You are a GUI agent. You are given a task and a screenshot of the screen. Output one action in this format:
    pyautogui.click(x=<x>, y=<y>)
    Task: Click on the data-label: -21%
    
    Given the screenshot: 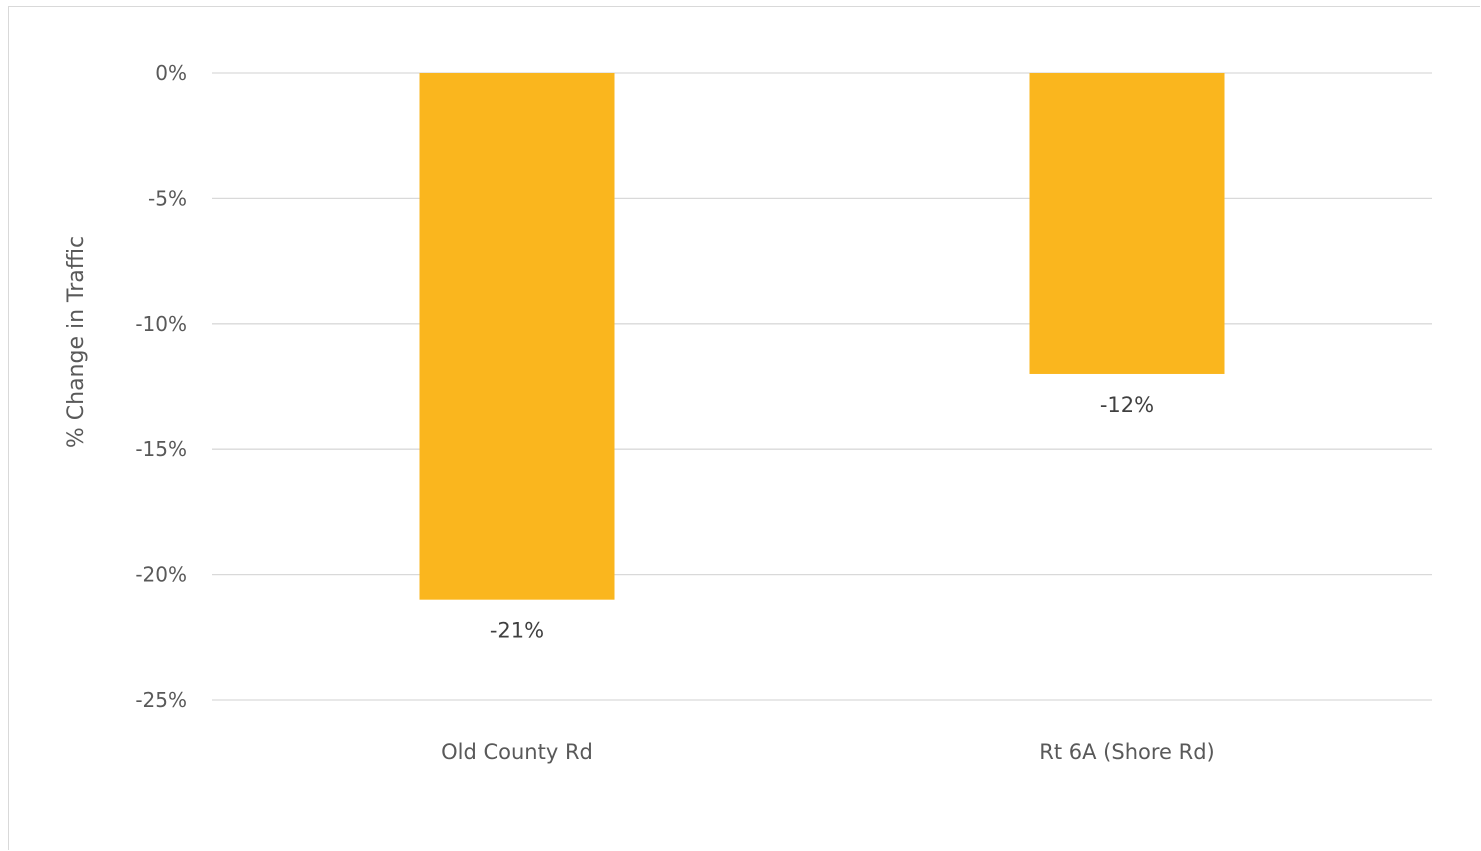 What is the action you would take?
    pyautogui.click(x=517, y=631)
    